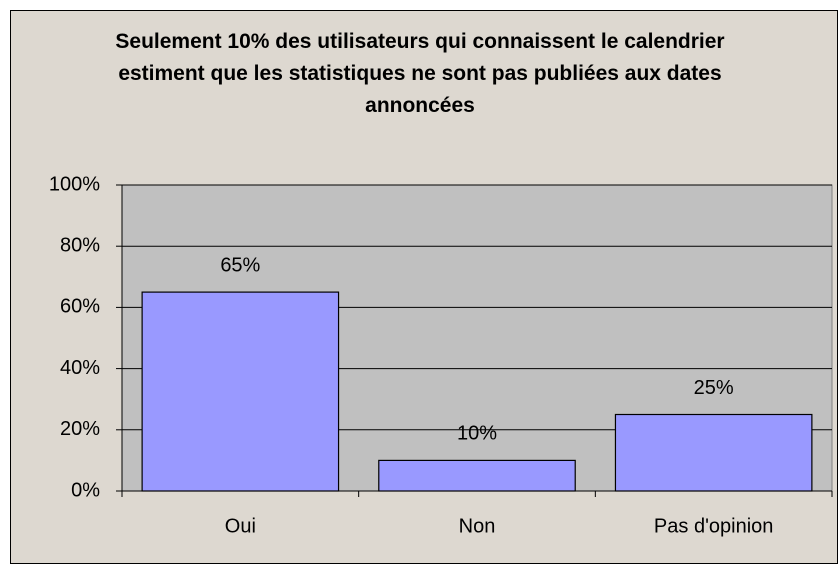  I want to click on data-label: 65%, so click(240, 265).